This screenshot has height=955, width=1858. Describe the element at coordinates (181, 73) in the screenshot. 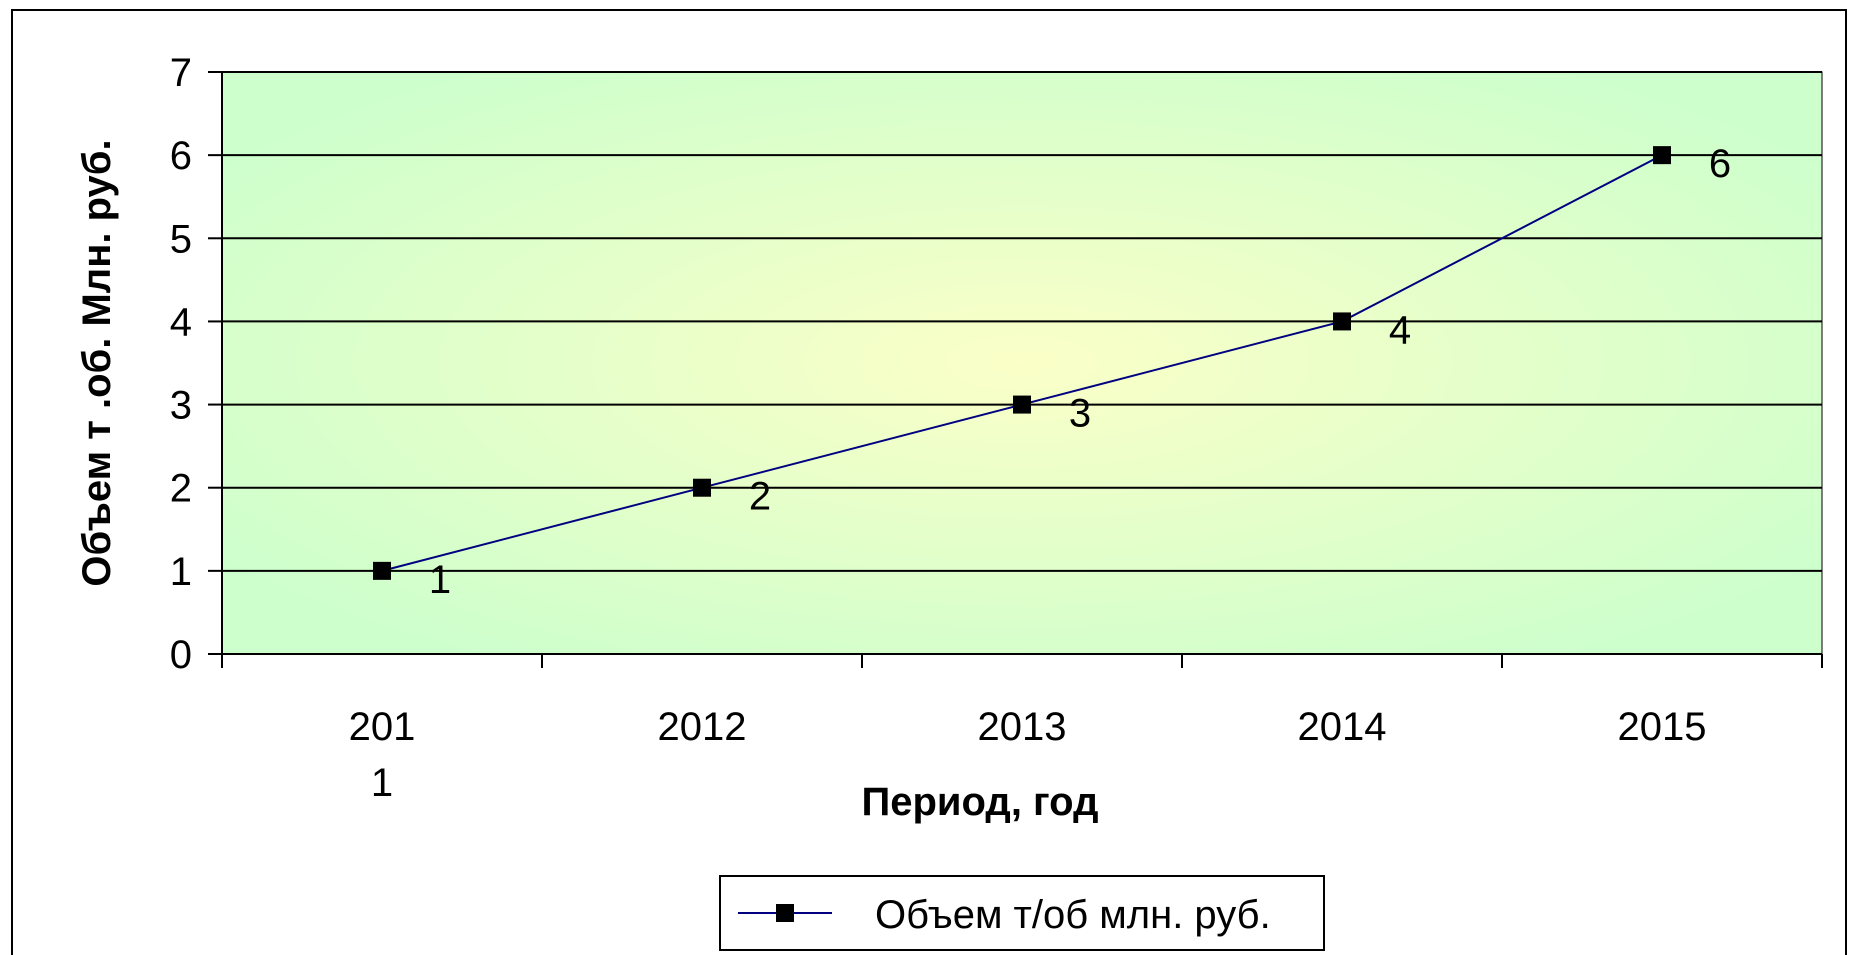

I see `y-tick-label: 7` at that location.